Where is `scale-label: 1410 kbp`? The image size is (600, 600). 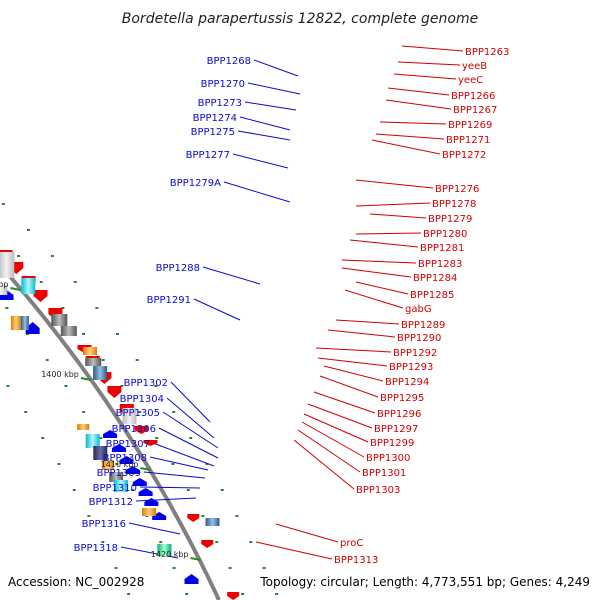
scale-label: 1410 kbp is located at coordinates (120, 464).